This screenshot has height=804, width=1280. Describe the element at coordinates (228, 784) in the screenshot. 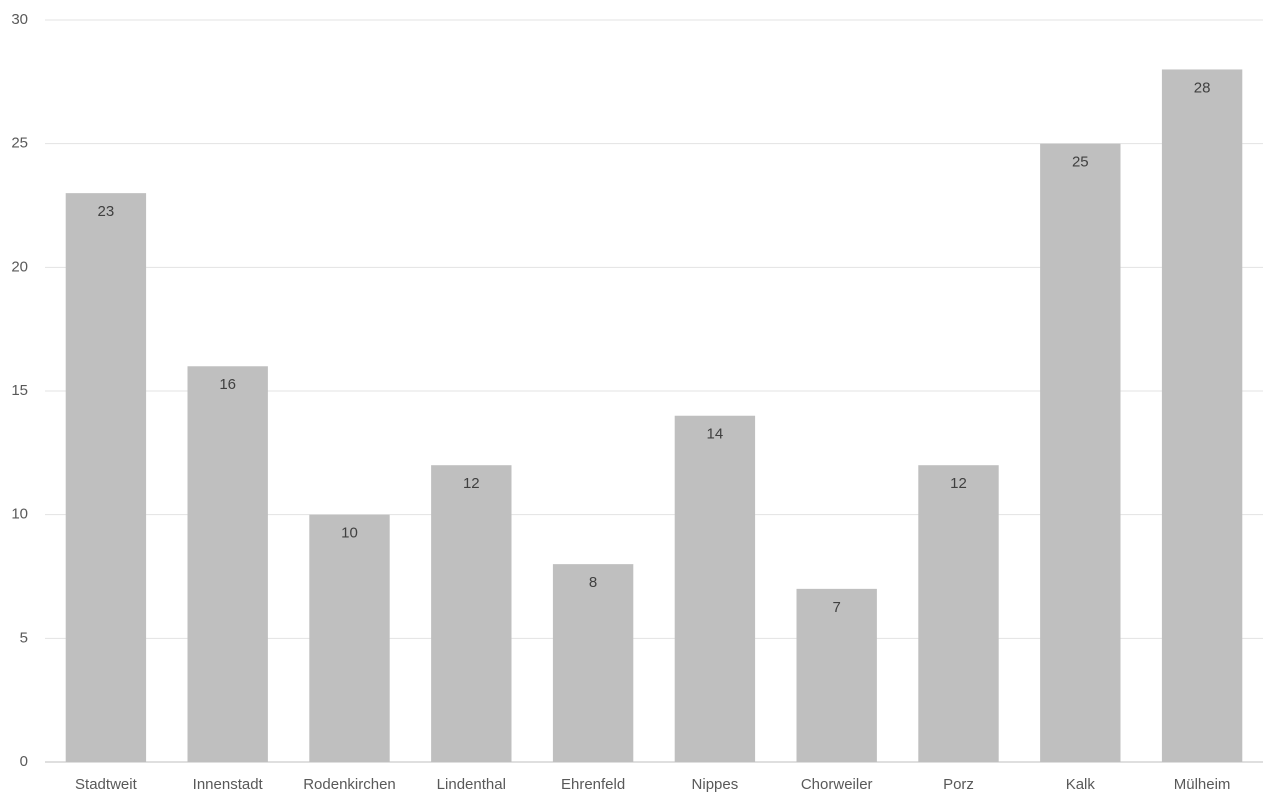

I see `x-tick-label: Innenstadt` at that location.